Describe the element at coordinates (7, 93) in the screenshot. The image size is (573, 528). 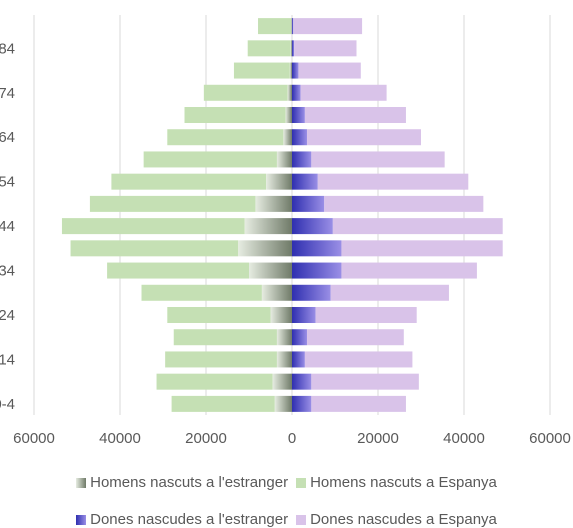
I see `age-group-label: 74` at that location.